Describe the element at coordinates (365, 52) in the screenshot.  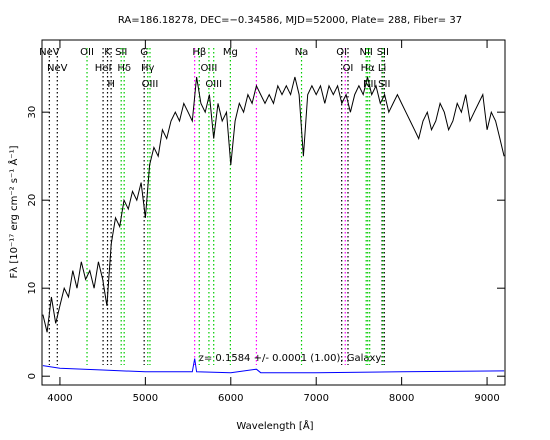
I see `line-marker-label: NII` at that location.